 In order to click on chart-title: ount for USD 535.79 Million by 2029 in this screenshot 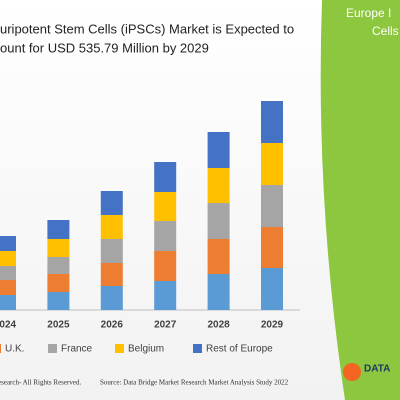, I will do `click(104, 47)`.